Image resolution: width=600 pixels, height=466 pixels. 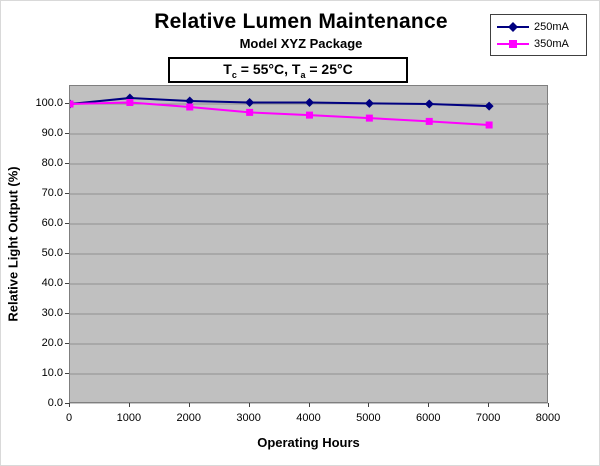 I want to click on y-tick-label: 100.0, so click(x=49, y=103).